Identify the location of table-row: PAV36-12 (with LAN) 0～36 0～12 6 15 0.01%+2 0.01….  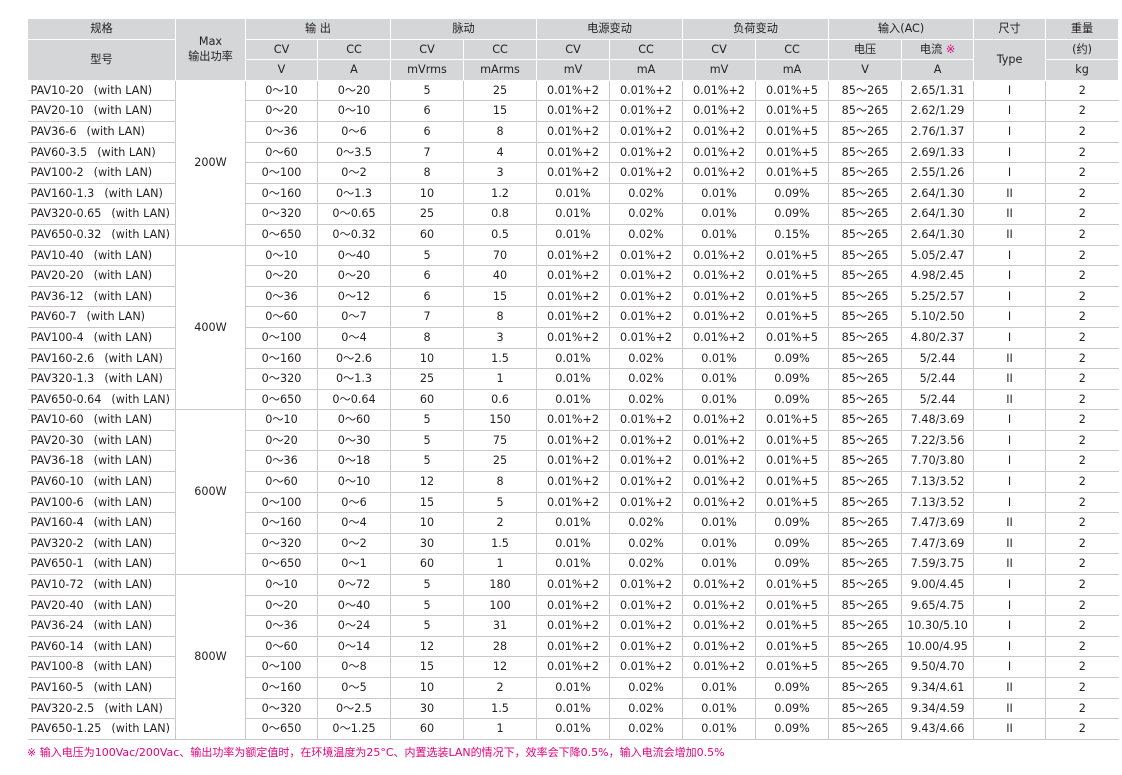
(573, 296).